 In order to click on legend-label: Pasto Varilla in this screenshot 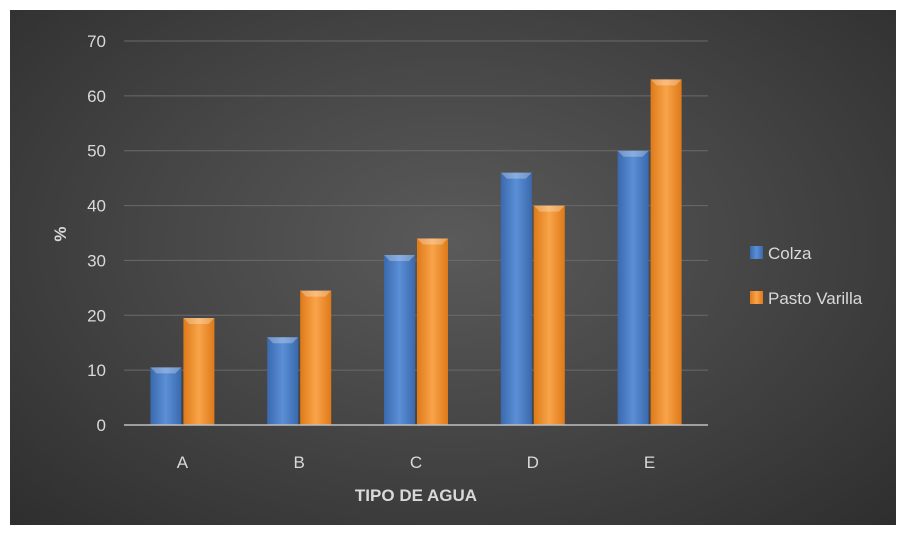, I will do `click(815, 298)`.